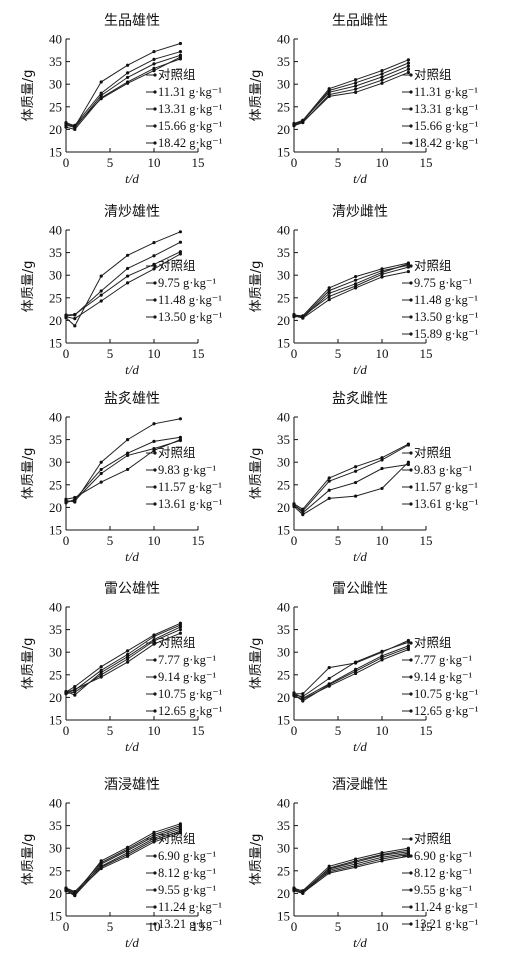 This screenshot has height=969, width=520. I want to click on legend-entry: 9.55 g·kg⁻¹, so click(443, 890).